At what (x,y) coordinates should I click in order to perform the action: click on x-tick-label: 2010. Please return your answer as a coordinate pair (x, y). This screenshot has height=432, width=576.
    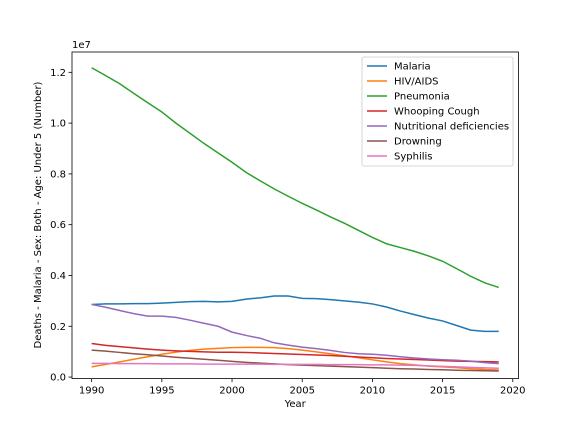
    Looking at the image, I should click on (372, 391).